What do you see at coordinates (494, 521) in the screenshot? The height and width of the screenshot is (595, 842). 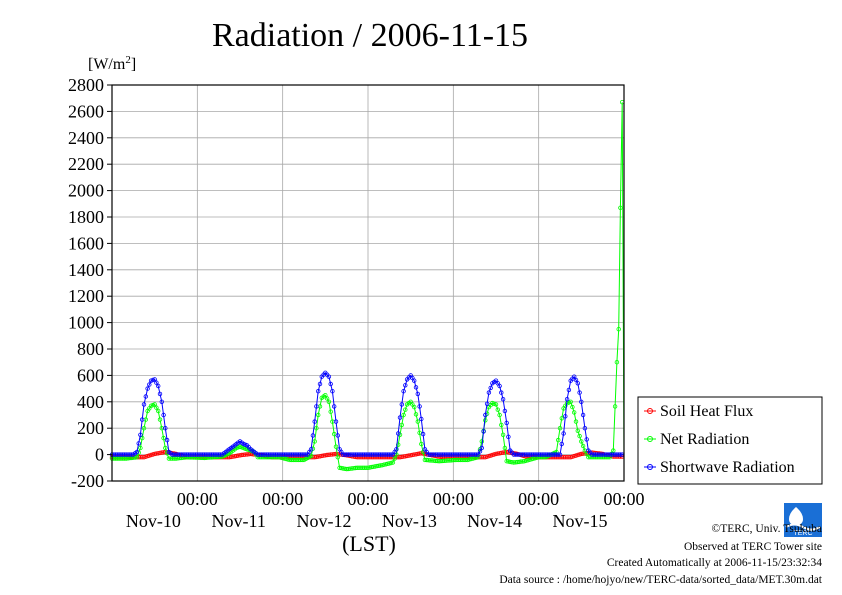 I see `x-tick-date: Nov-14` at bounding box center [494, 521].